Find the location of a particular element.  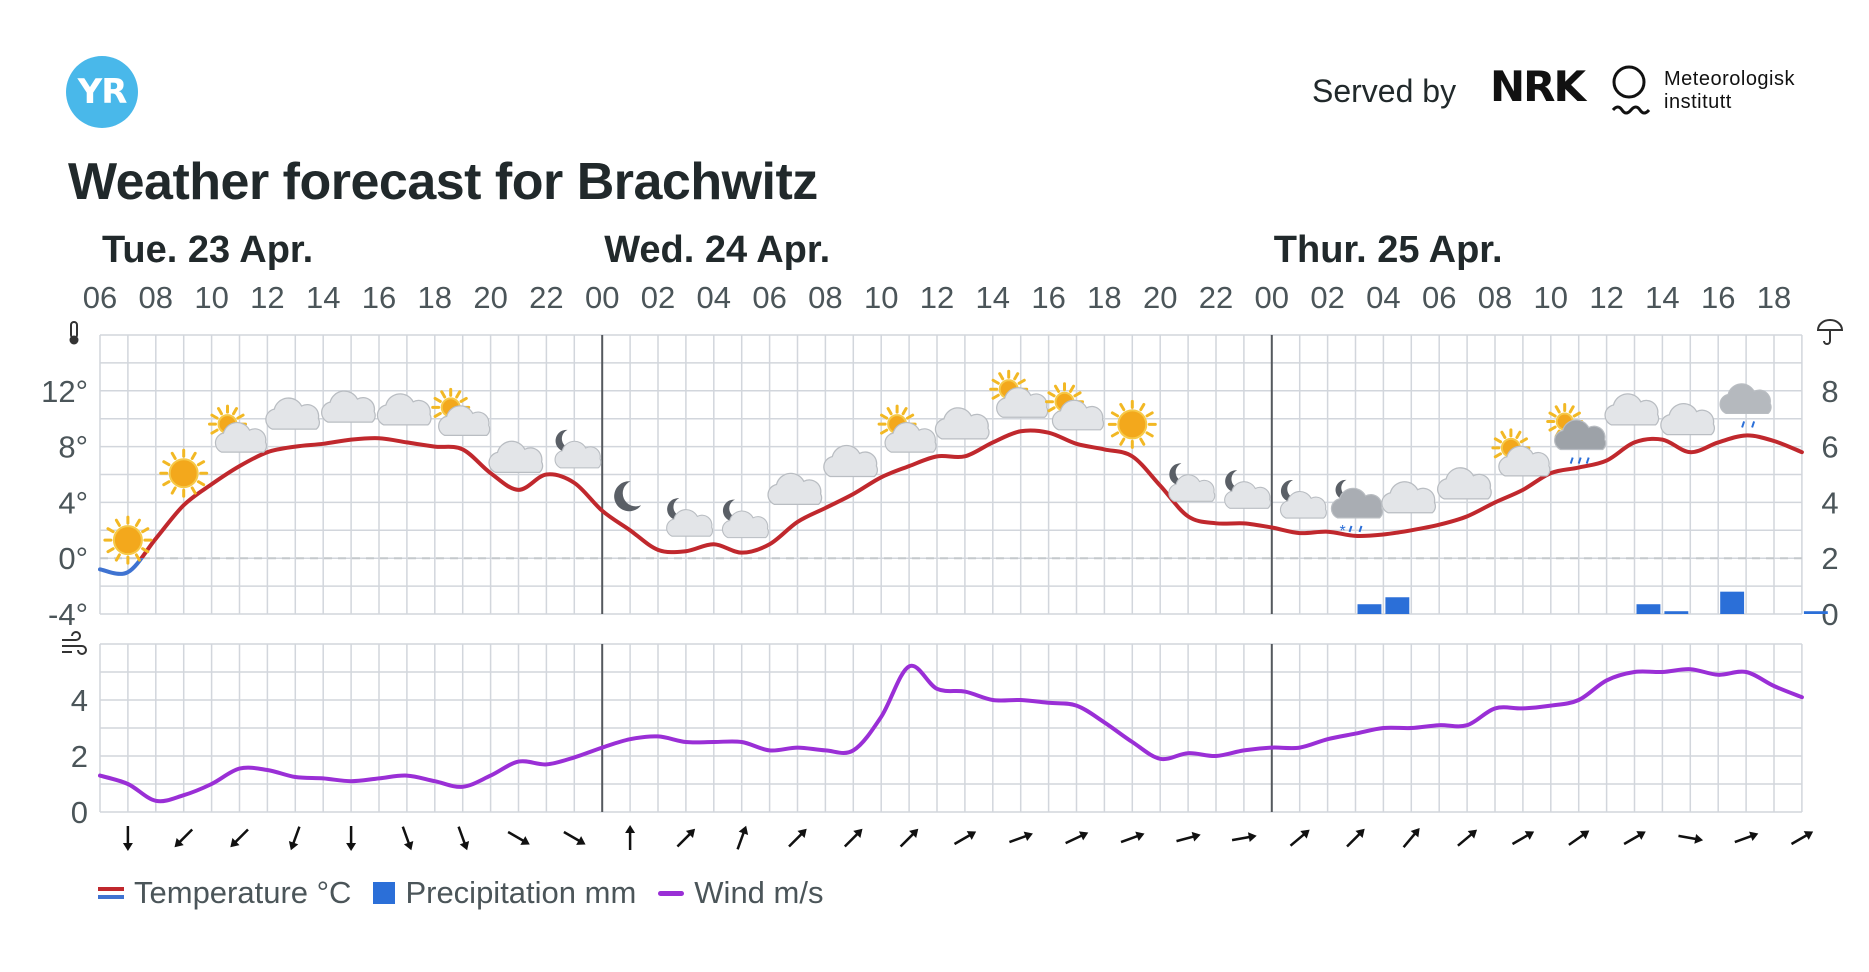

legend-temperature: Temperature °C is located at coordinates (224, 893).